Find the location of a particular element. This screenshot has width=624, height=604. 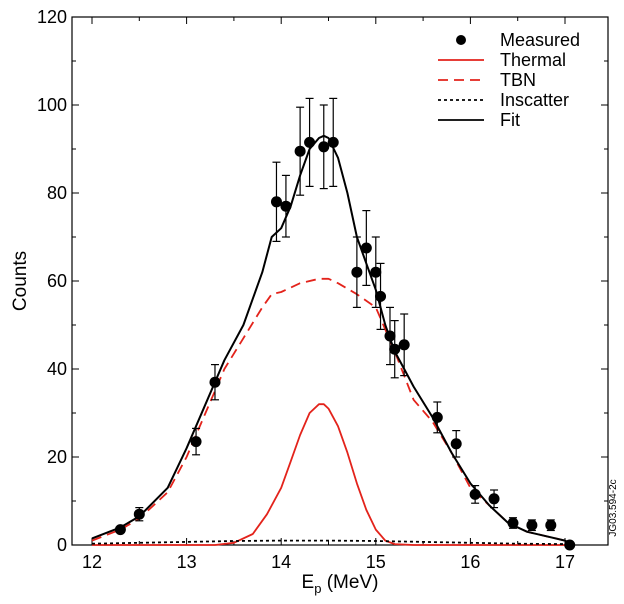

legend-label-fit: Fit is located at coordinates (510, 120).